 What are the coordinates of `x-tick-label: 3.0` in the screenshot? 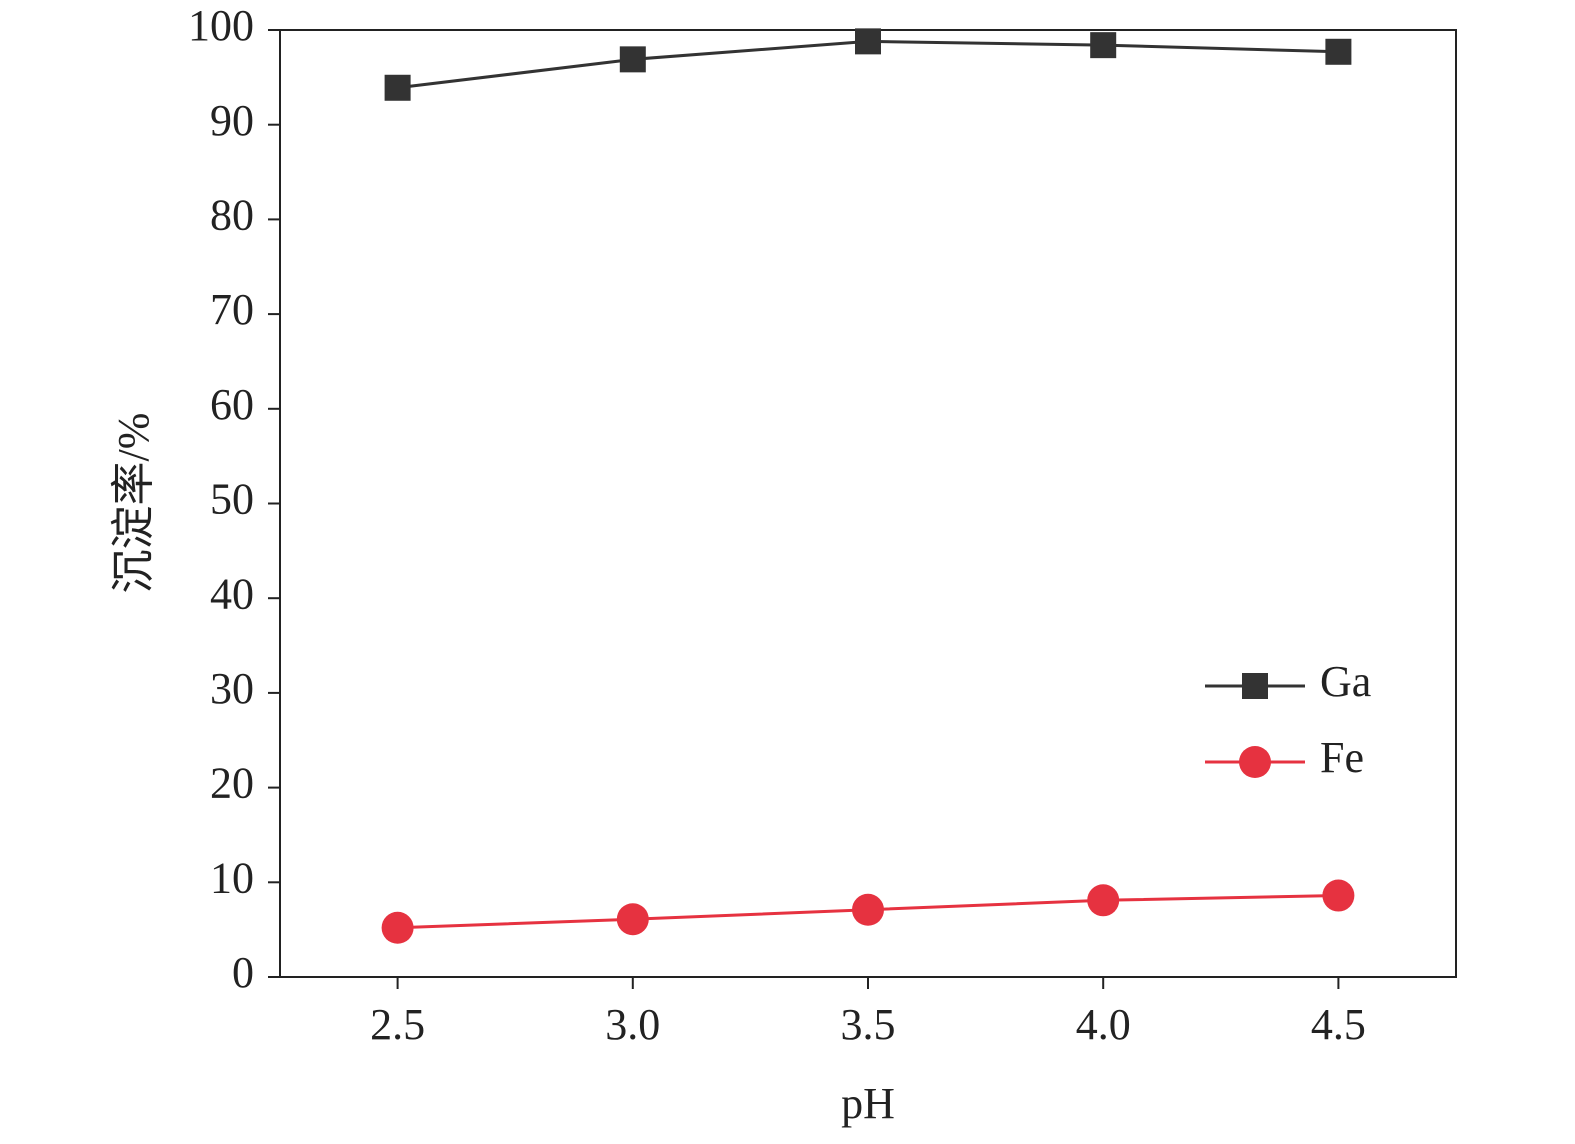 It's located at (632, 1024).